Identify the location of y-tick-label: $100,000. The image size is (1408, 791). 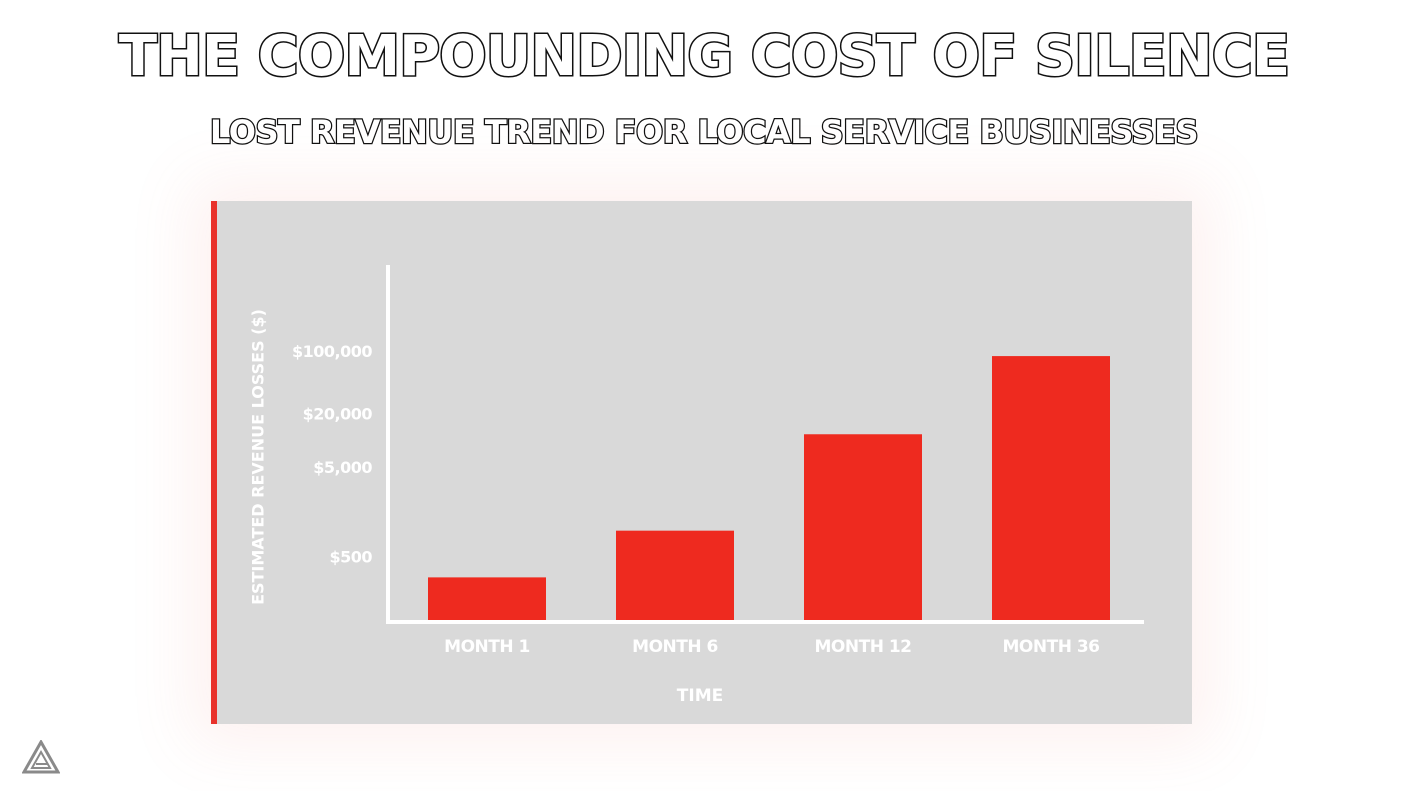
(332, 351).